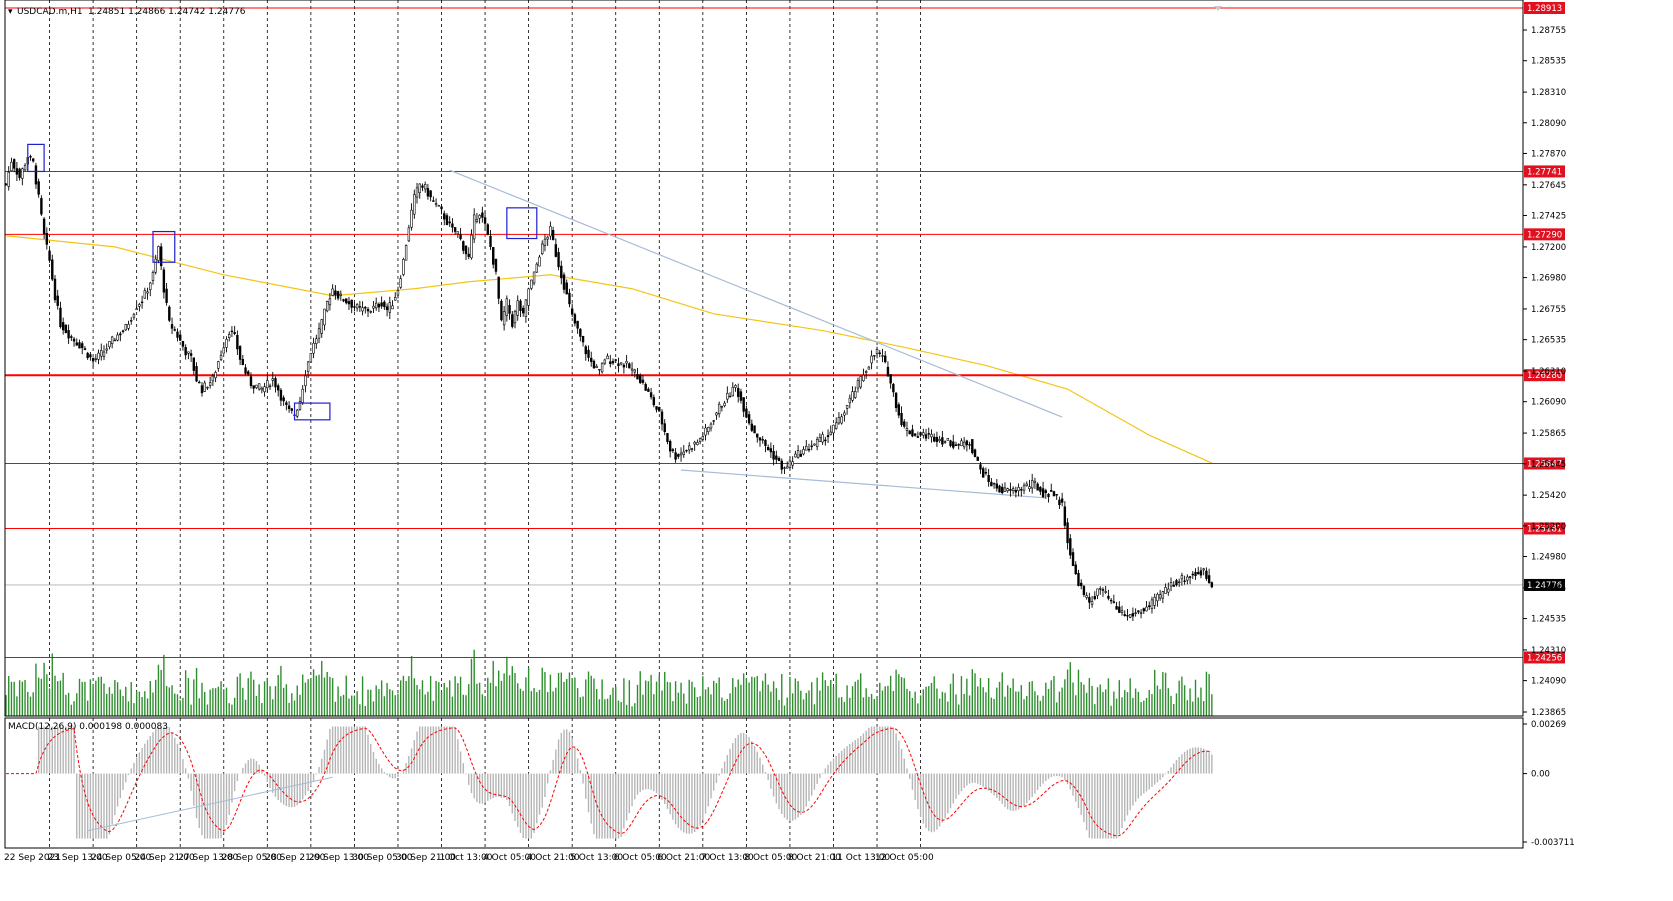 Image resolution: width=1673 pixels, height=901 pixels. I want to click on price-tick-label: 1.24980, so click(1548, 558).